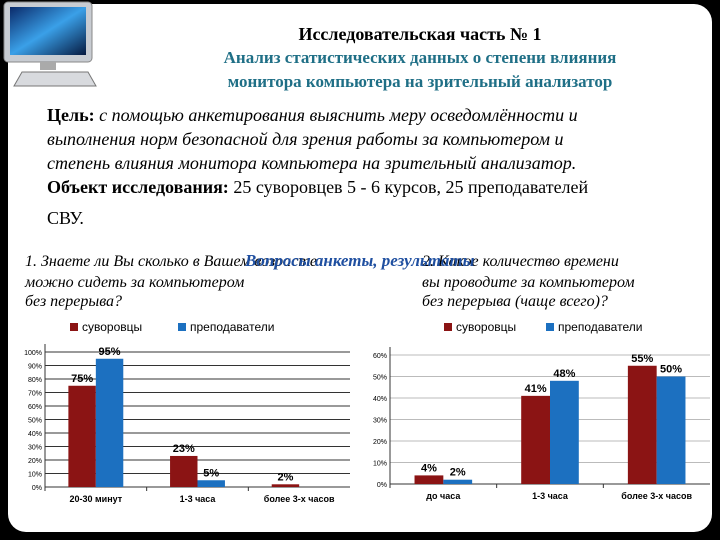 The image size is (720, 540). Describe the element at coordinates (515, 301) in the screenshot. I see `question: без перерыва (чаще всего)?` at that location.